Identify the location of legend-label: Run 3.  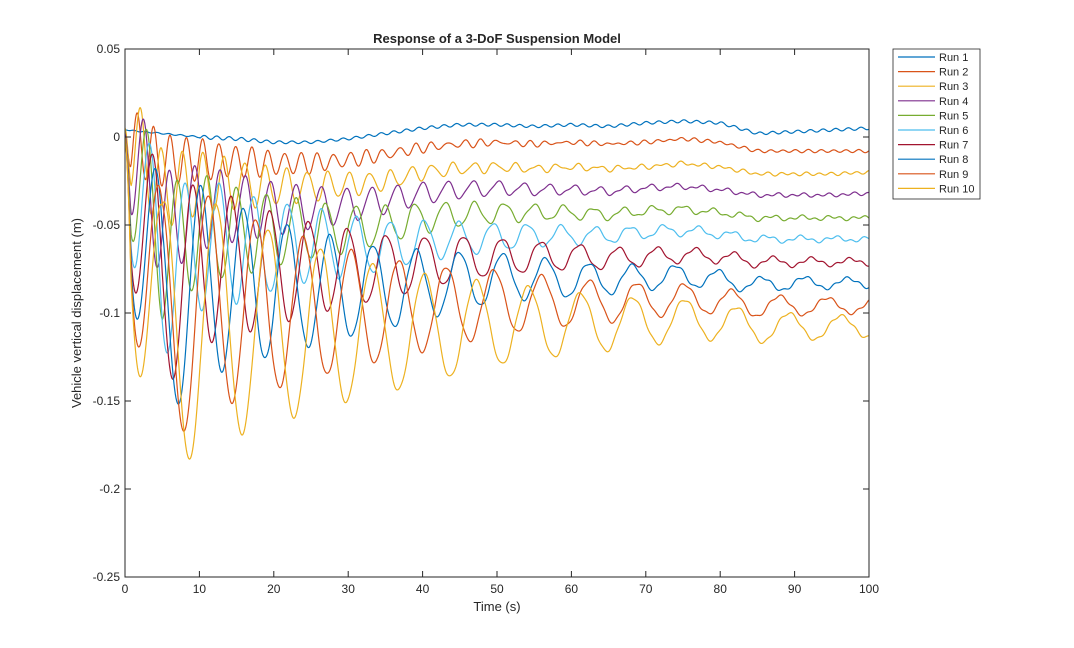
(953, 87).